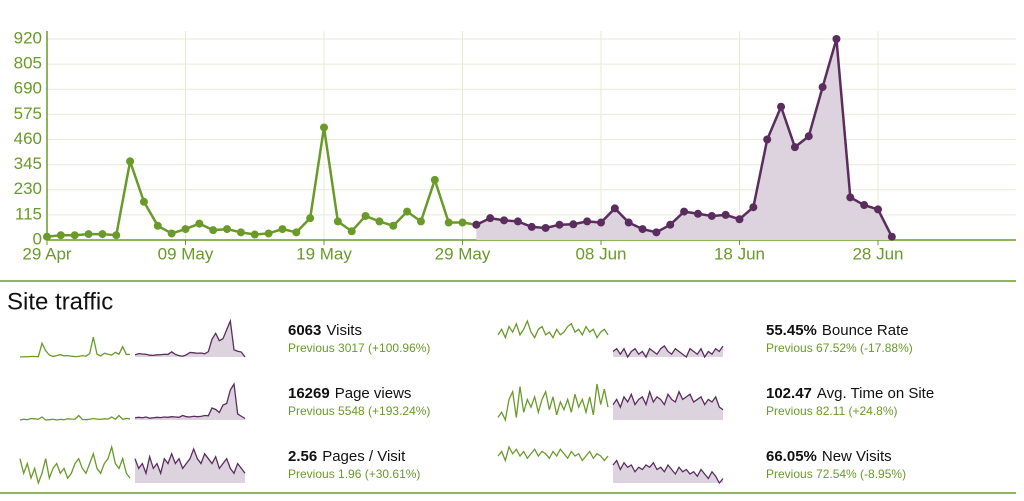  What do you see at coordinates (28, 63) in the screenshot?
I see `y-tick-label: 805` at bounding box center [28, 63].